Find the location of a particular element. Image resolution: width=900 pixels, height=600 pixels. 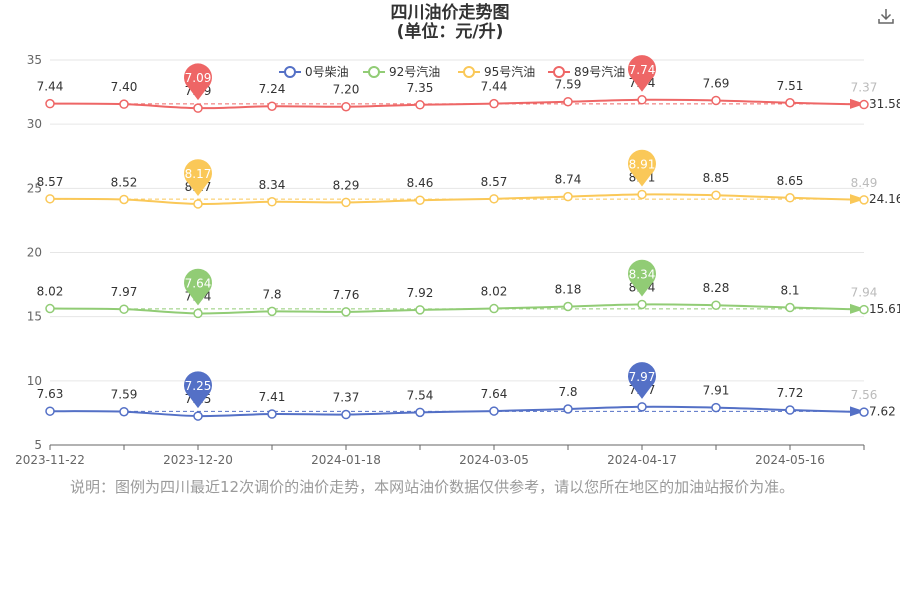

chart-title: 四川油价走势图 (单位：元/升) is located at coordinates (450, 23).